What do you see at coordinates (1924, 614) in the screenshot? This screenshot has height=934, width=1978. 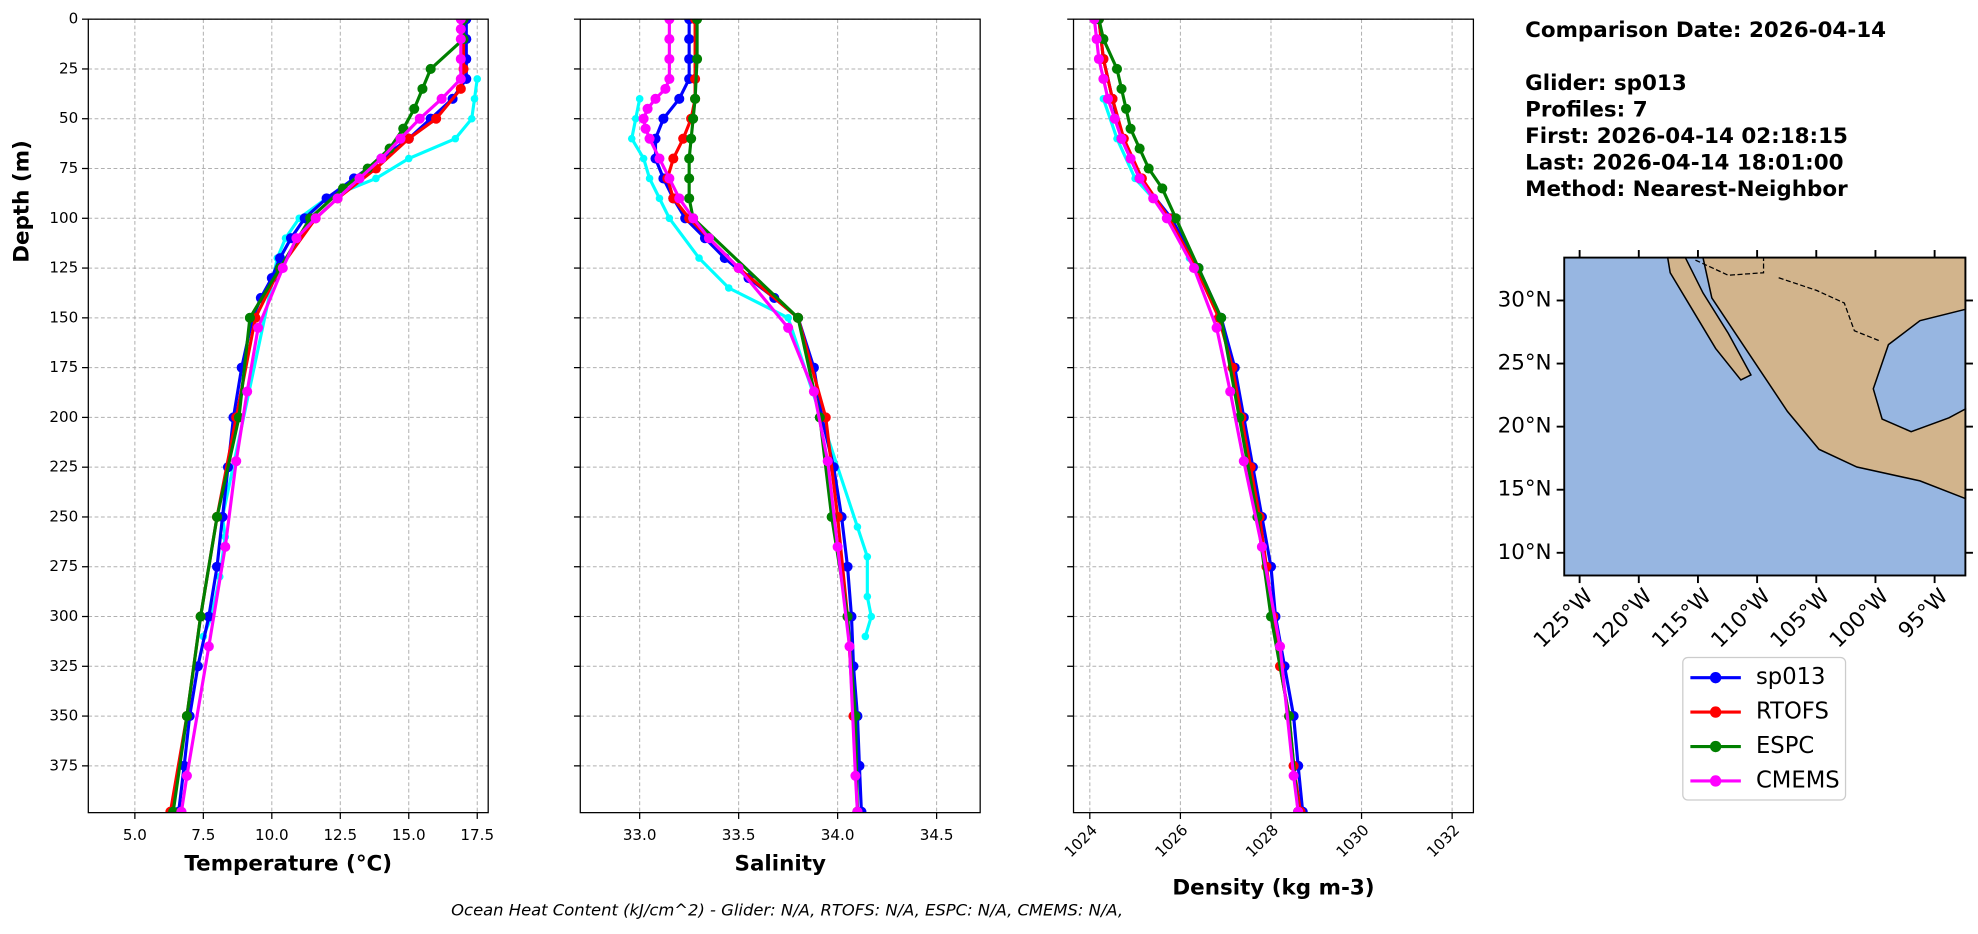 I see `map-x-label: 95°W` at bounding box center [1924, 614].